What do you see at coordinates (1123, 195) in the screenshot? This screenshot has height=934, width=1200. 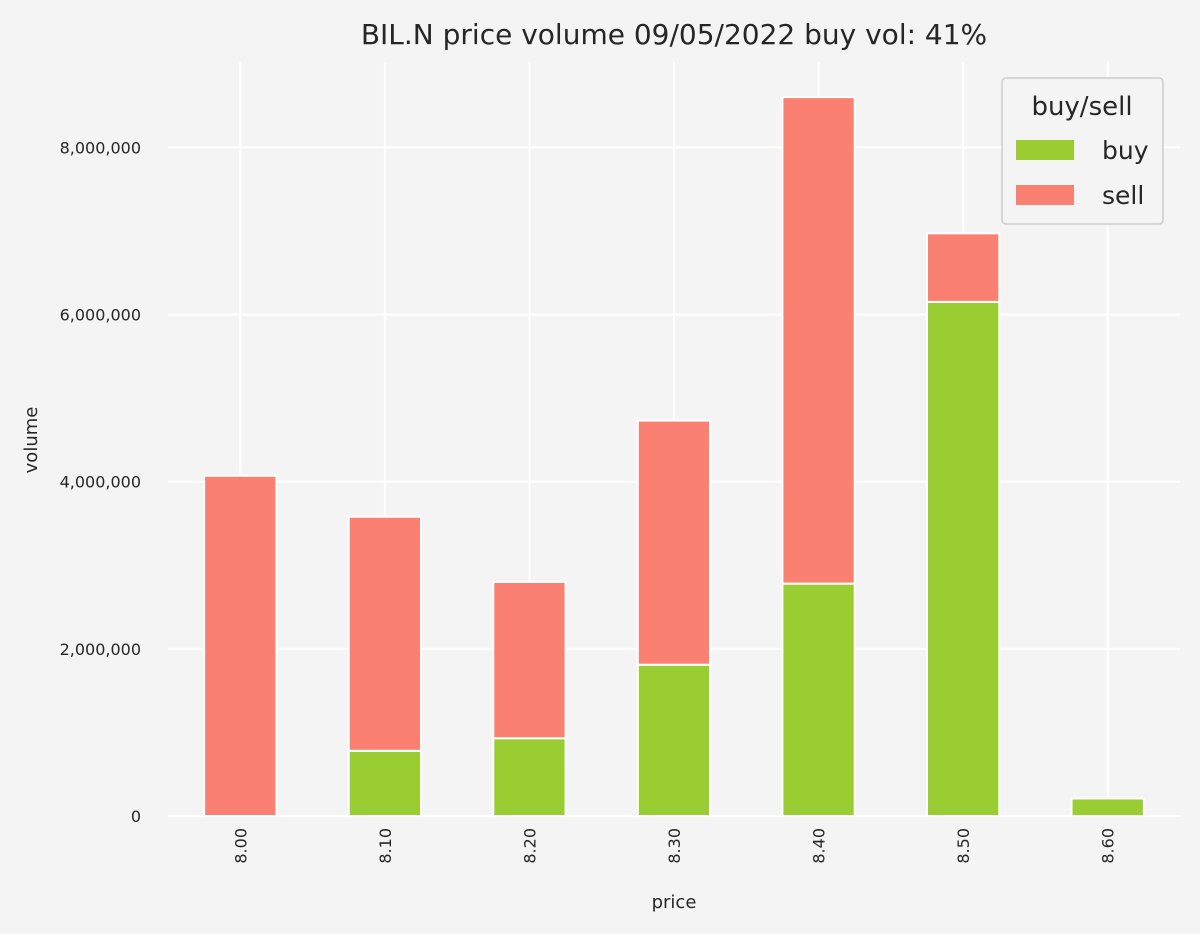 I see `legend-label-sell: sell` at bounding box center [1123, 195].